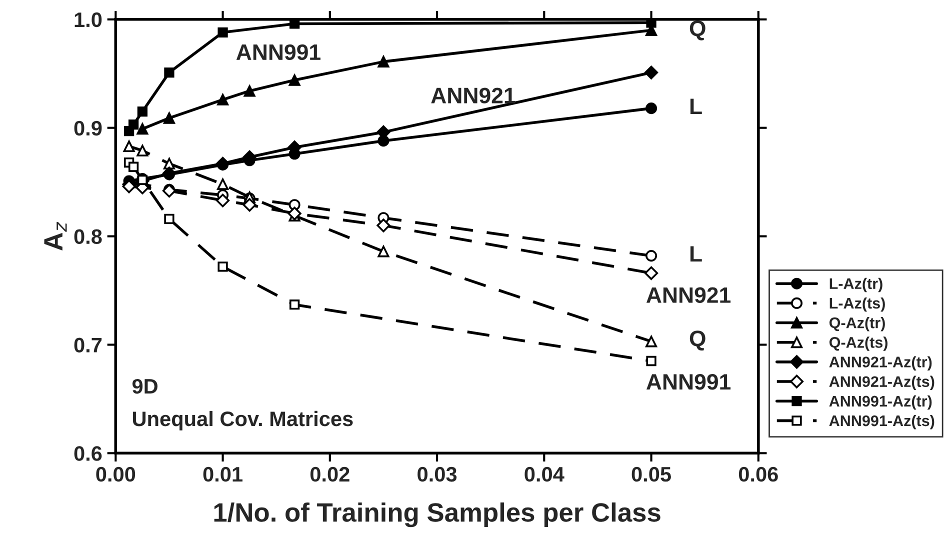 This screenshot has width=948, height=554. What do you see at coordinates (242, 420) in the screenshot?
I see `annotation: Unequal Cov. Matrices` at bounding box center [242, 420].